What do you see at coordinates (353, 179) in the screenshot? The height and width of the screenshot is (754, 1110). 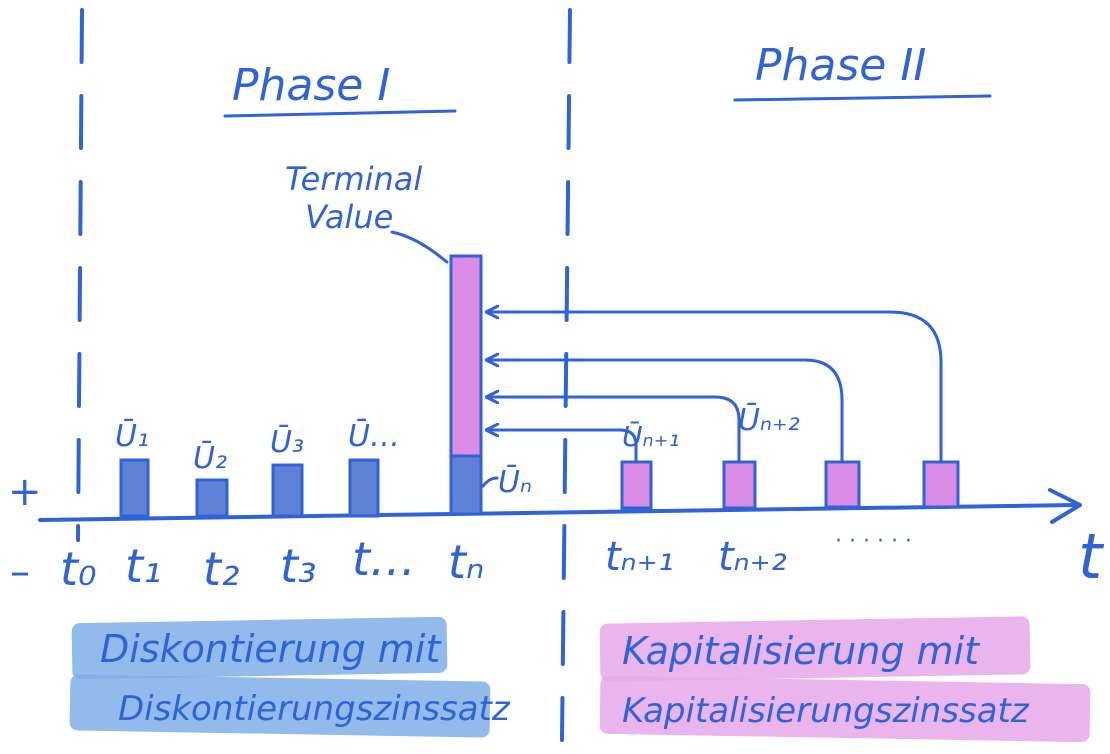 I see `terminal-value-line1: Terminal` at bounding box center [353, 179].